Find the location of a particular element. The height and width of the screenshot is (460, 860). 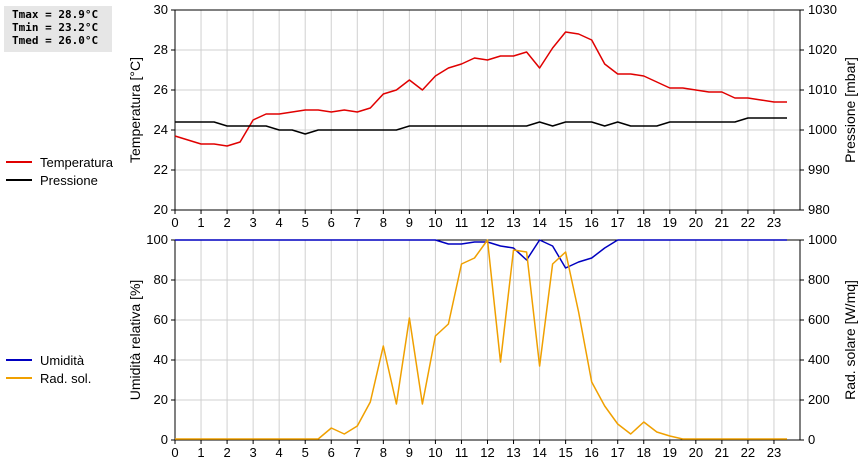

y-right-tick-label: 0 is located at coordinates (811, 439).